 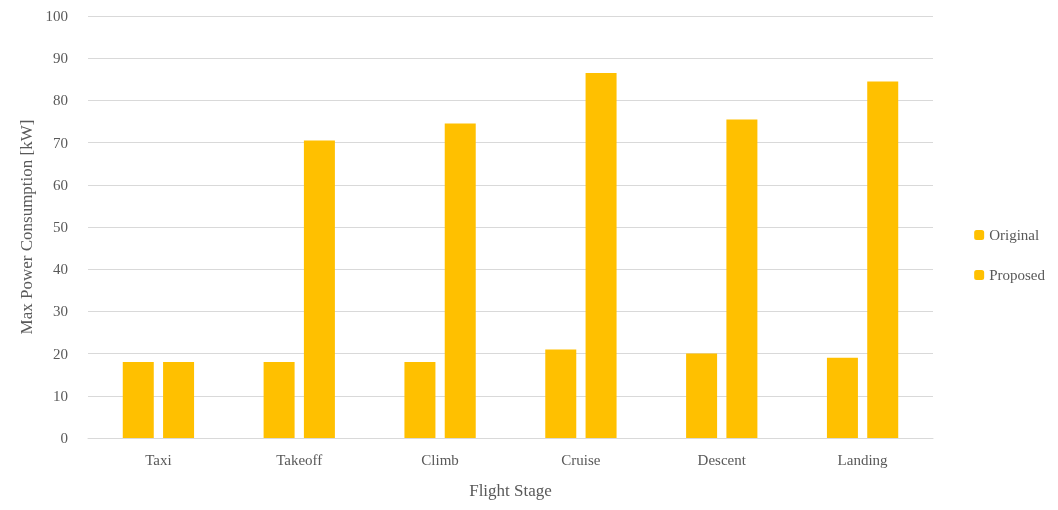 I want to click on legend-label: Proposed, so click(x=1017, y=275).